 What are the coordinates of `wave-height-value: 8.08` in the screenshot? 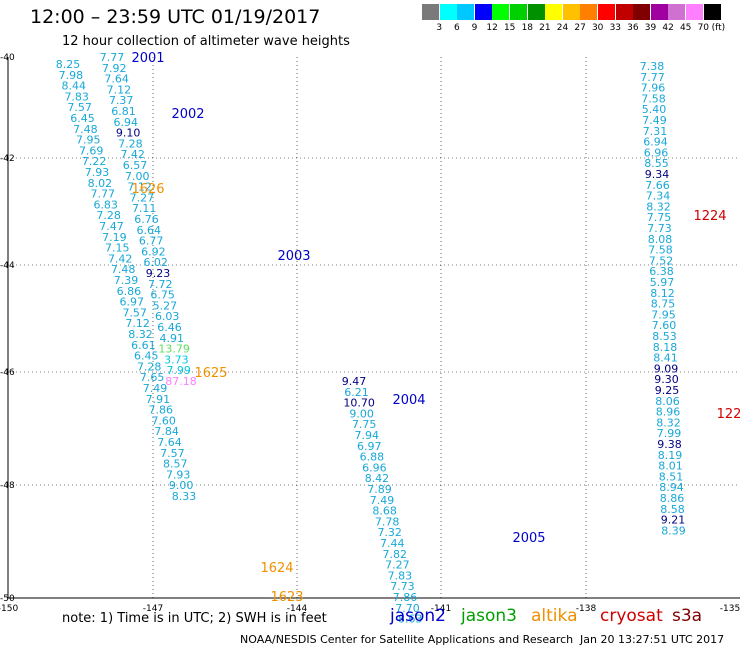 It's located at (660, 239).